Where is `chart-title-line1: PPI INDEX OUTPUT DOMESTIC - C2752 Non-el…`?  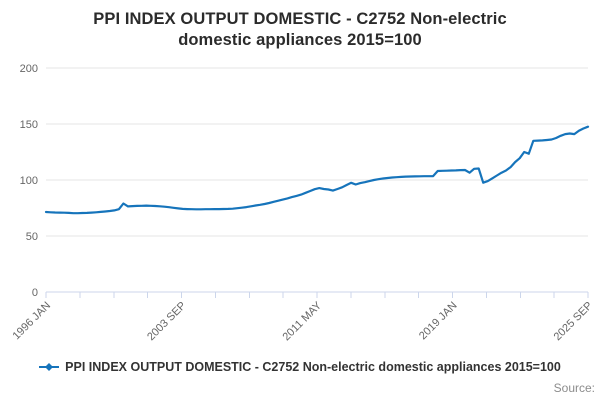 chart-title-line1: PPI INDEX OUTPUT DOMESTIC - C2752 Non-el… is located at coordinates (300, 19).